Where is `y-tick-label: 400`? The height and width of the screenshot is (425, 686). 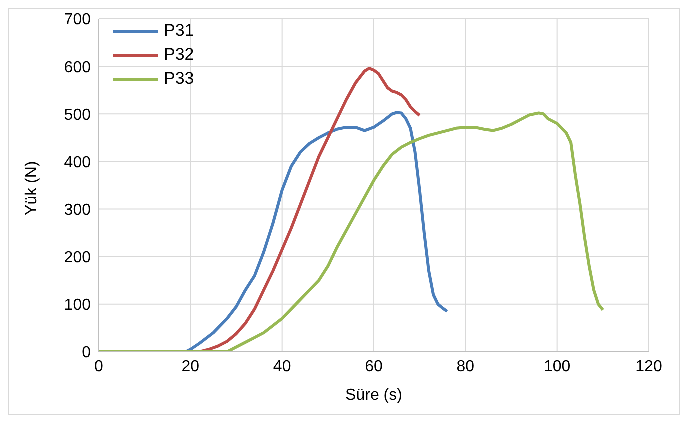 y-tick-label: 400 is located at coordinates (78, 163).